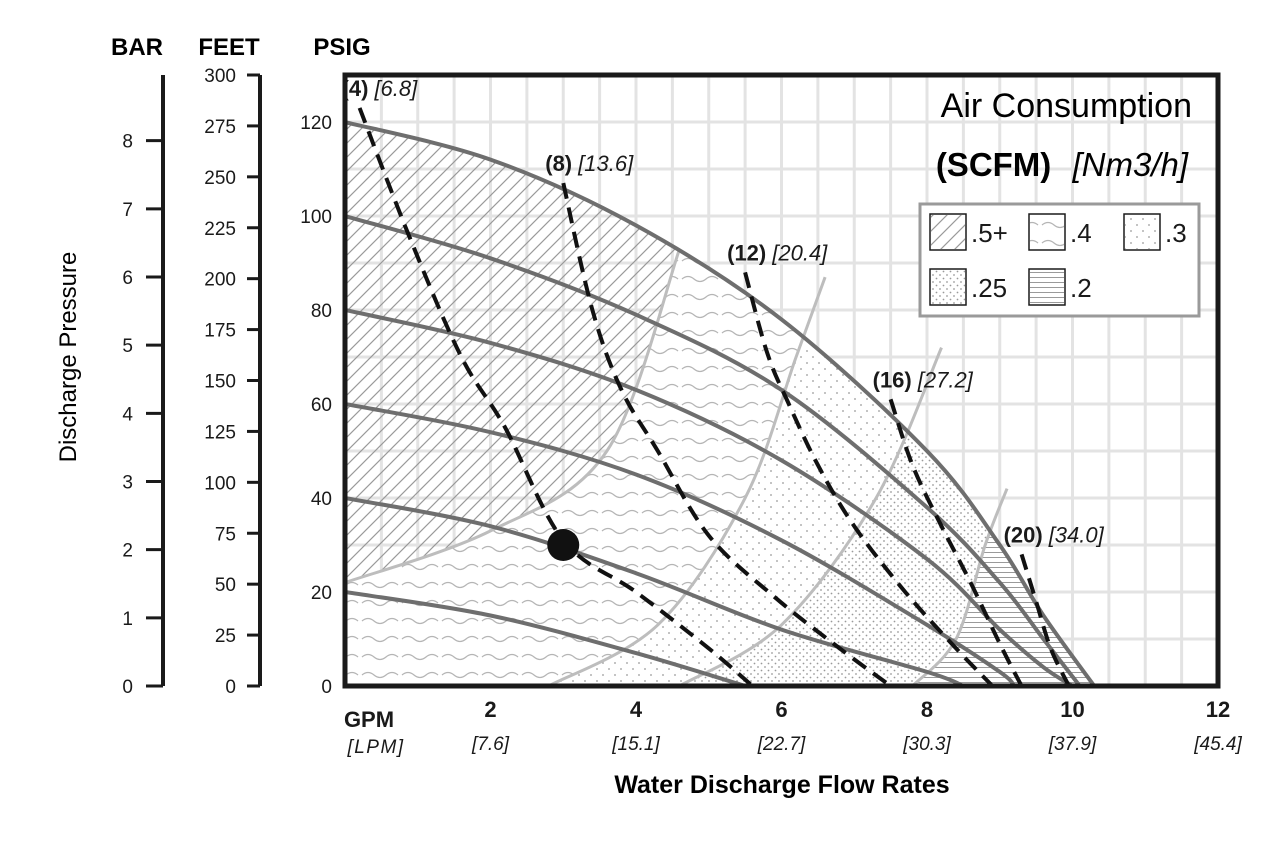  Describe the element at coordinates (395, 88) in the screenshot. I see `air-curve-label-nm3h: [6.8]` at that location.